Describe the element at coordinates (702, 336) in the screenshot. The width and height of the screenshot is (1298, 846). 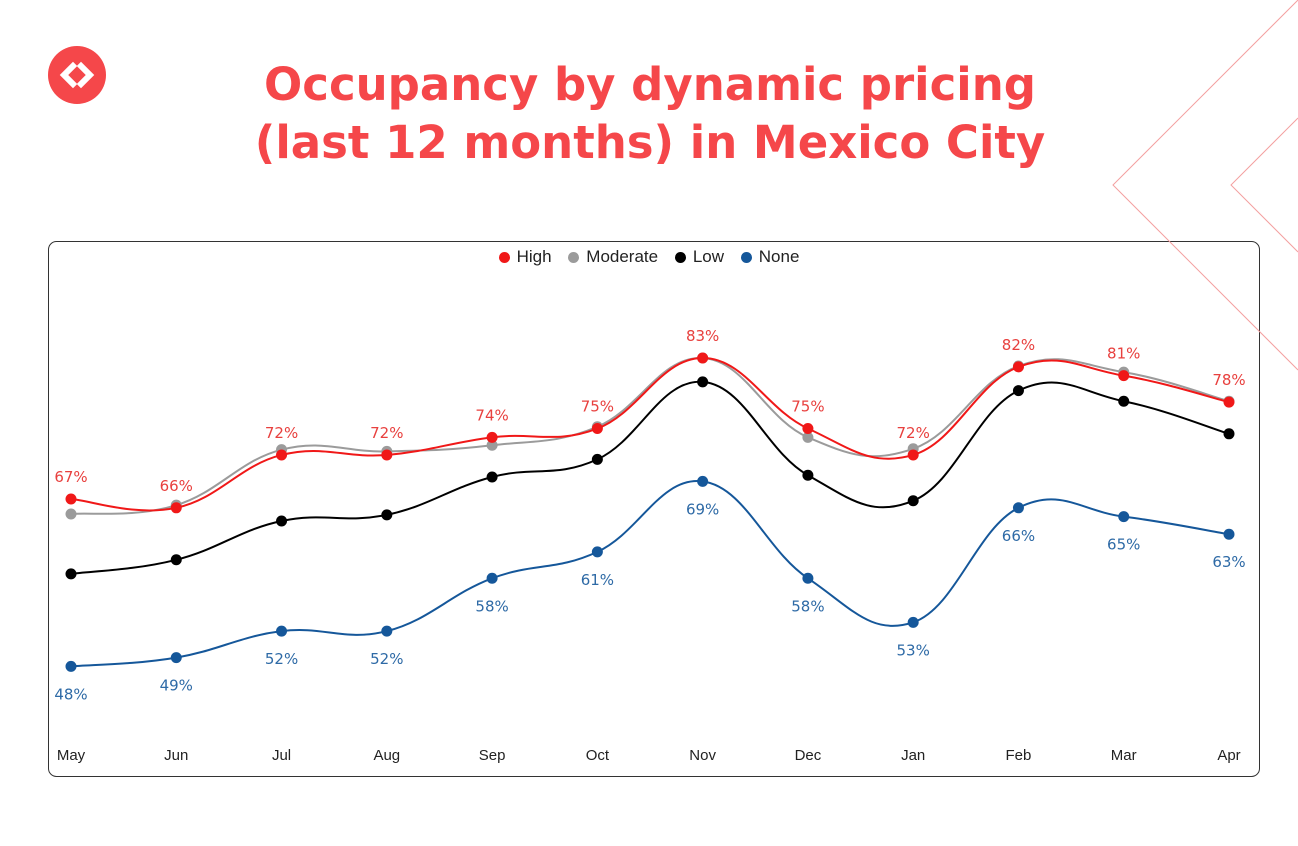
I see `data-label-high: 83%` at that location.